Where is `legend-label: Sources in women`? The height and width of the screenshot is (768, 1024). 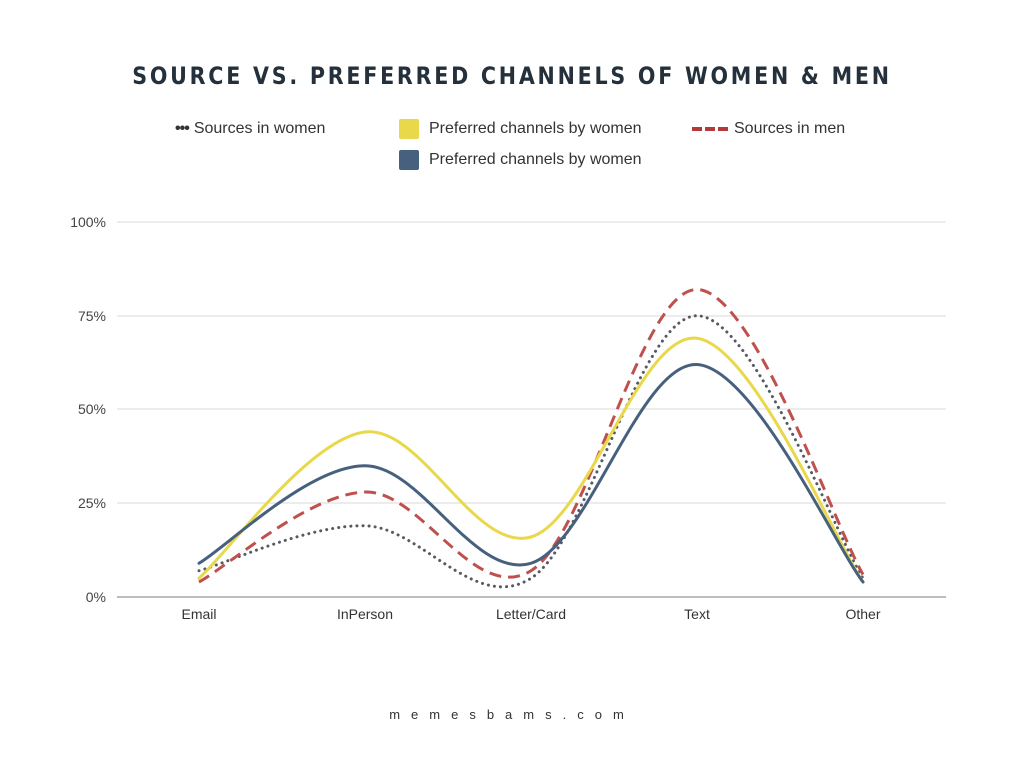
legend-label: Sources in women is located at coordinates (259, 128).